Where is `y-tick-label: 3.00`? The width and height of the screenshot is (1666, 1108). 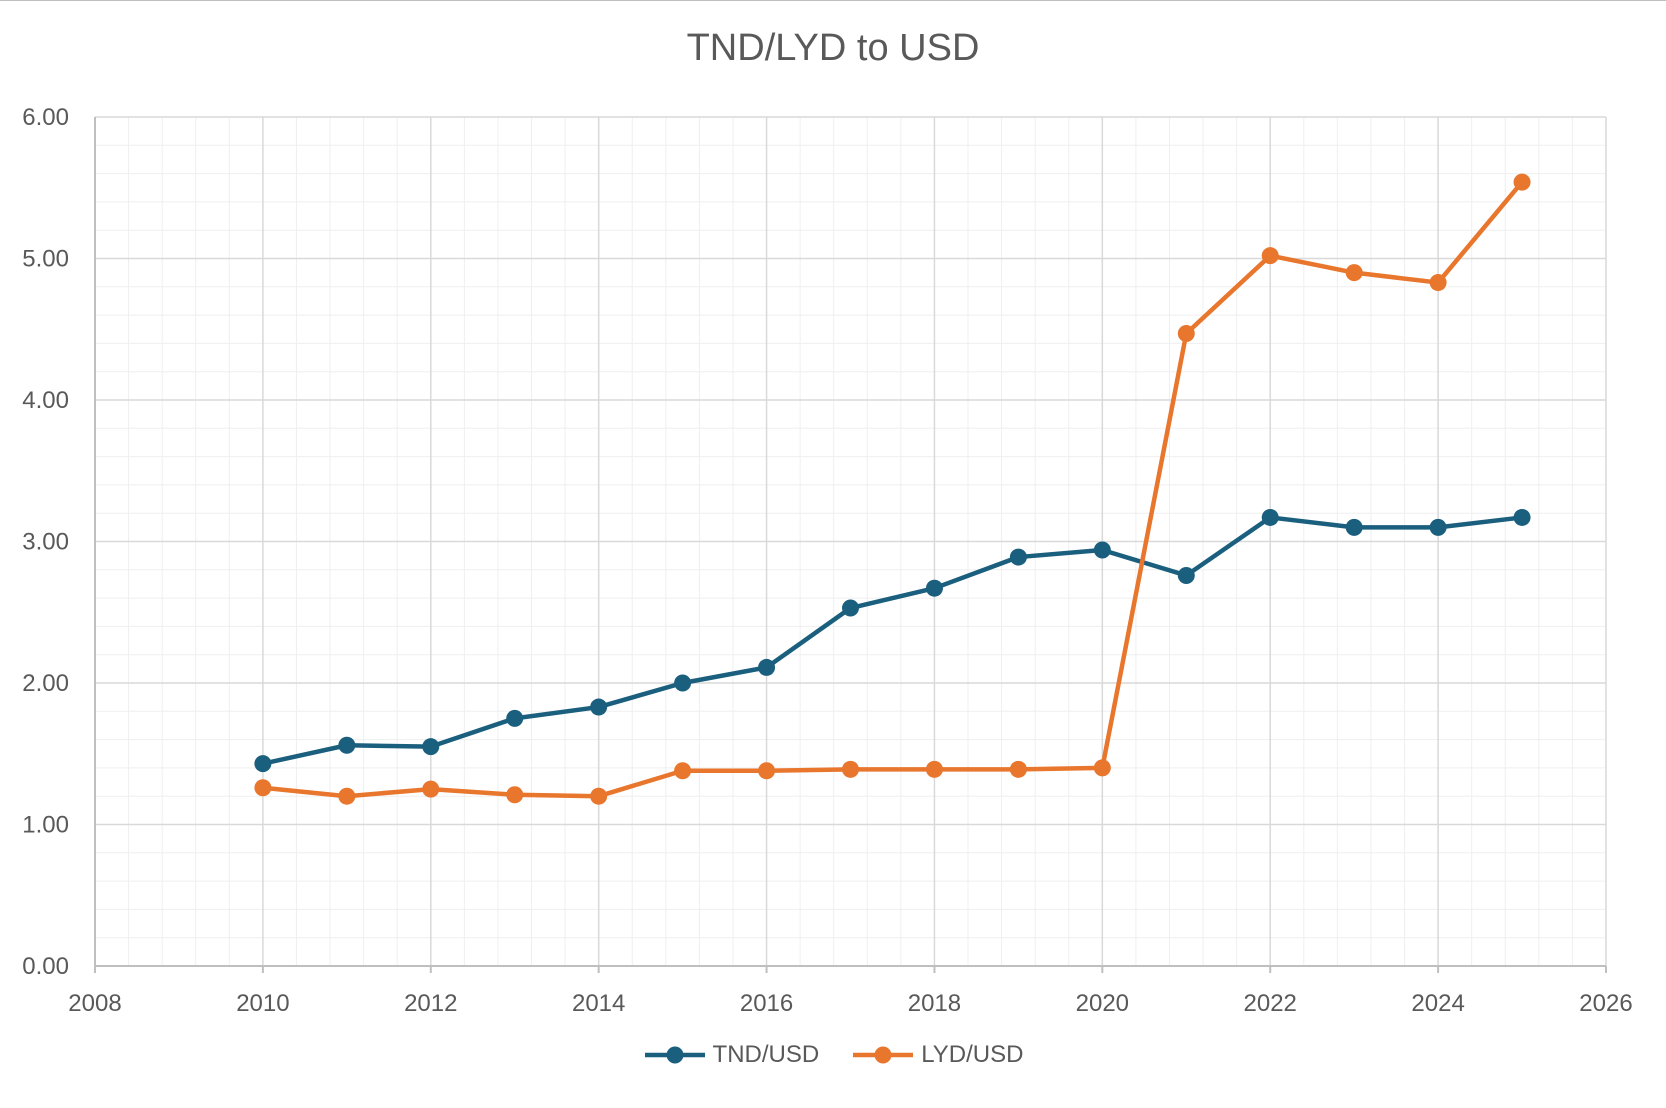
y-tick-label: 3.00 is located at coordinates (45, 542).